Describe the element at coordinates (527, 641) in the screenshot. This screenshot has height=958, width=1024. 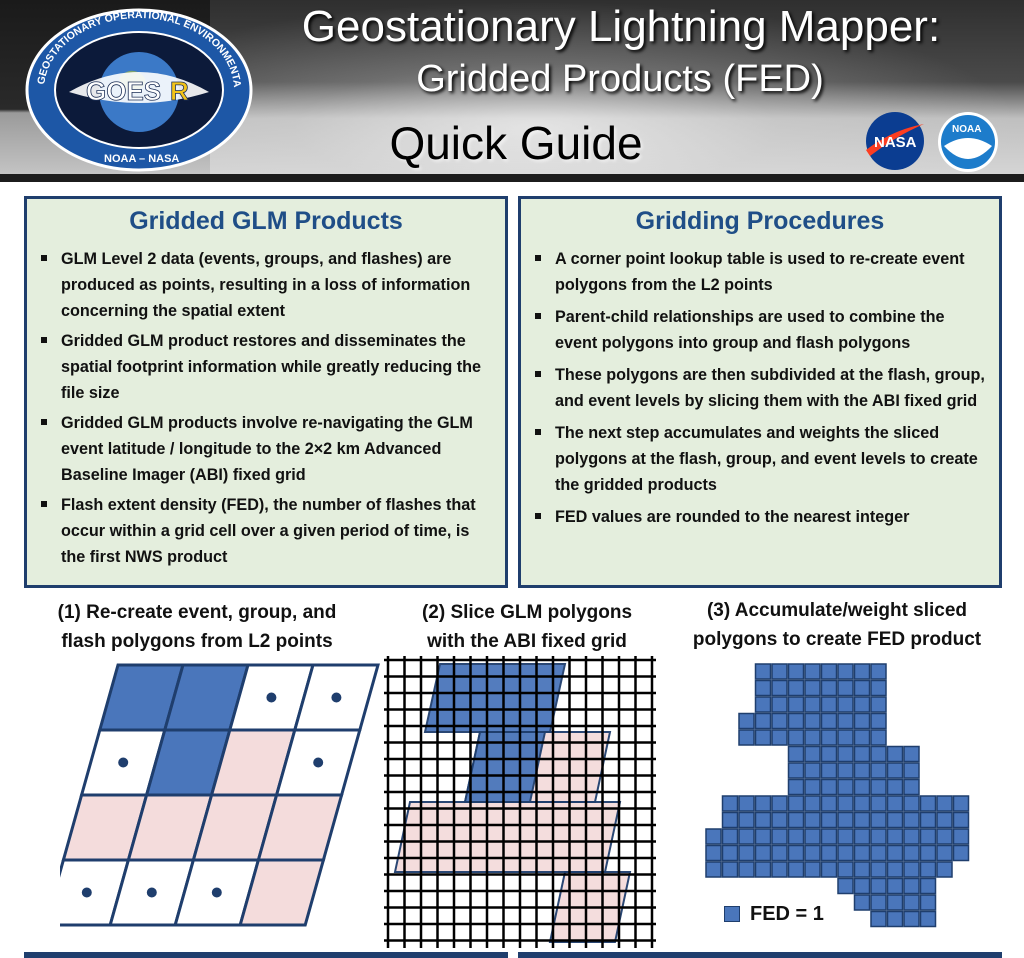
I see `step-2-caption-line-2: with the ABI fixed grid` at that location.